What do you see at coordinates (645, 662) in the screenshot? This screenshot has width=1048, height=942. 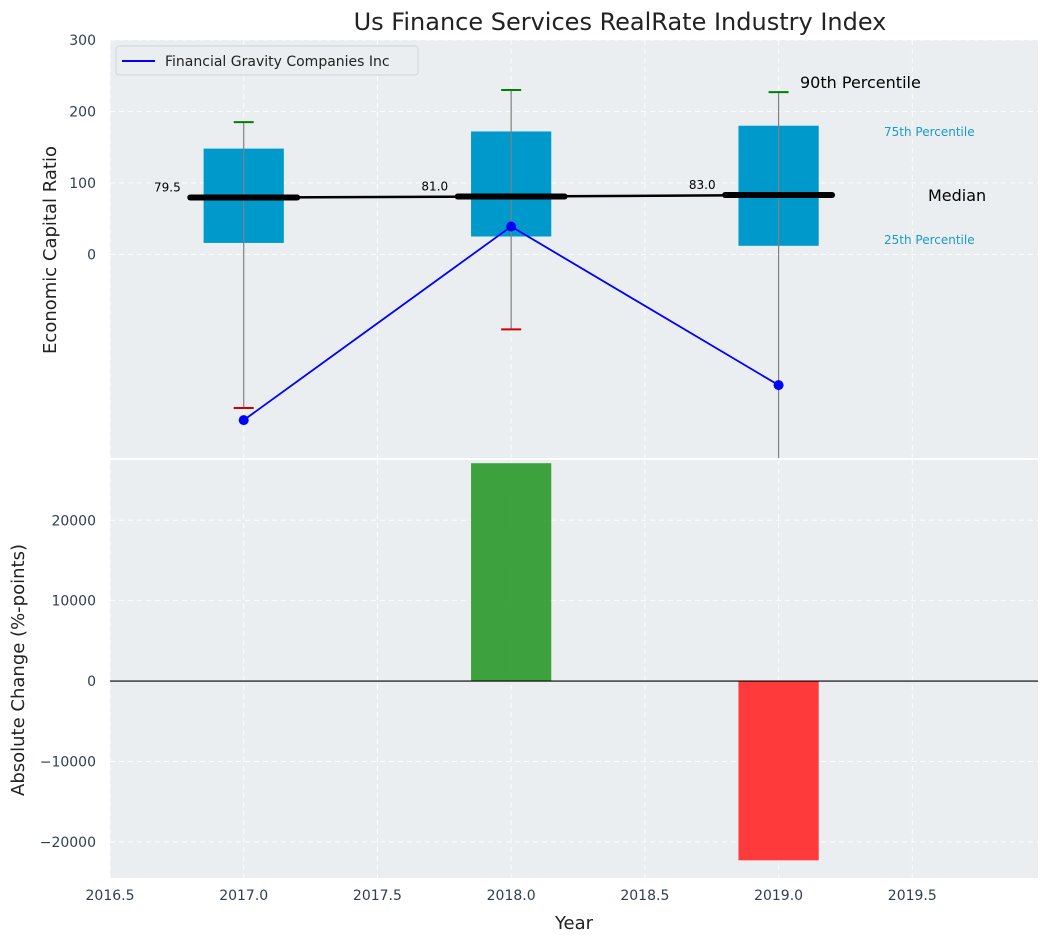 I see `change-bars` at bounding box center [645, 662].